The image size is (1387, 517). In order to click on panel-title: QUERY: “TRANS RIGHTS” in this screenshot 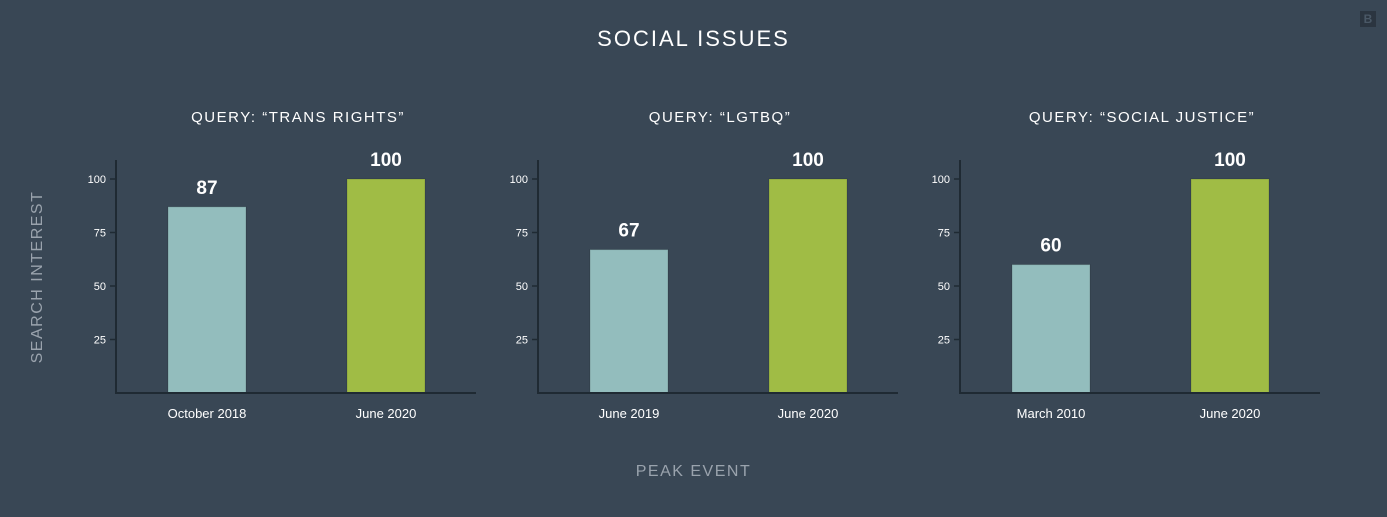, I will do `click(298, 117)`.